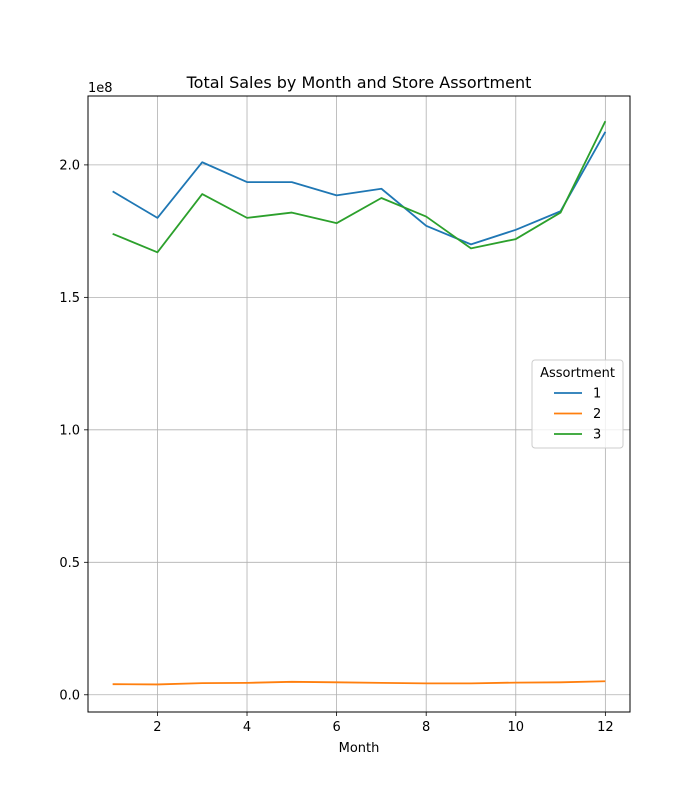 This screenshot has height=800, width=700. What do you see at coordinates (577, 415) in the screenshot?
I see `legend-items: 1 2 3` at bounding box center [577, 415].